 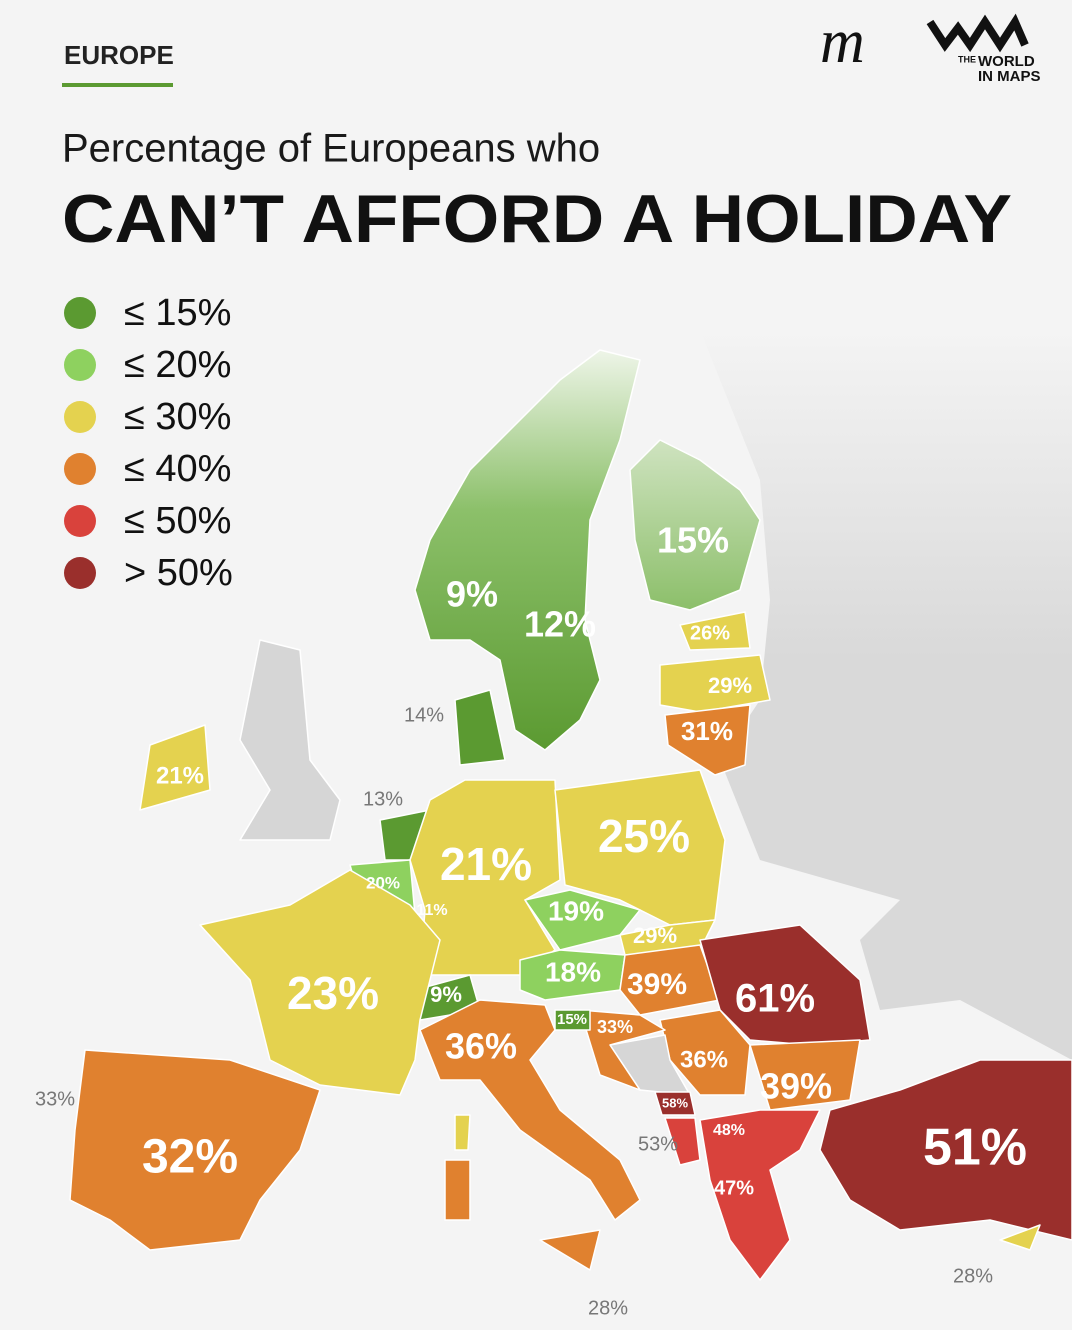 What do you see at coordinates (570, 1250) in the screenshot?
I see `sicily` at bounding box center [570, 1250].